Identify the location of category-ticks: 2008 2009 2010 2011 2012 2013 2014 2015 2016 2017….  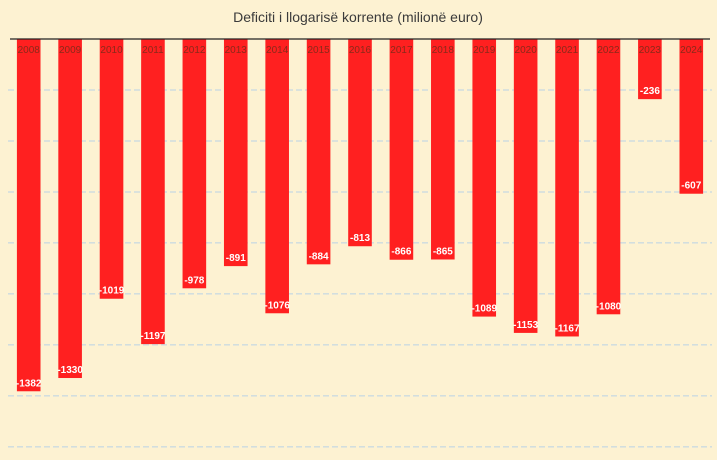
(360, 50).